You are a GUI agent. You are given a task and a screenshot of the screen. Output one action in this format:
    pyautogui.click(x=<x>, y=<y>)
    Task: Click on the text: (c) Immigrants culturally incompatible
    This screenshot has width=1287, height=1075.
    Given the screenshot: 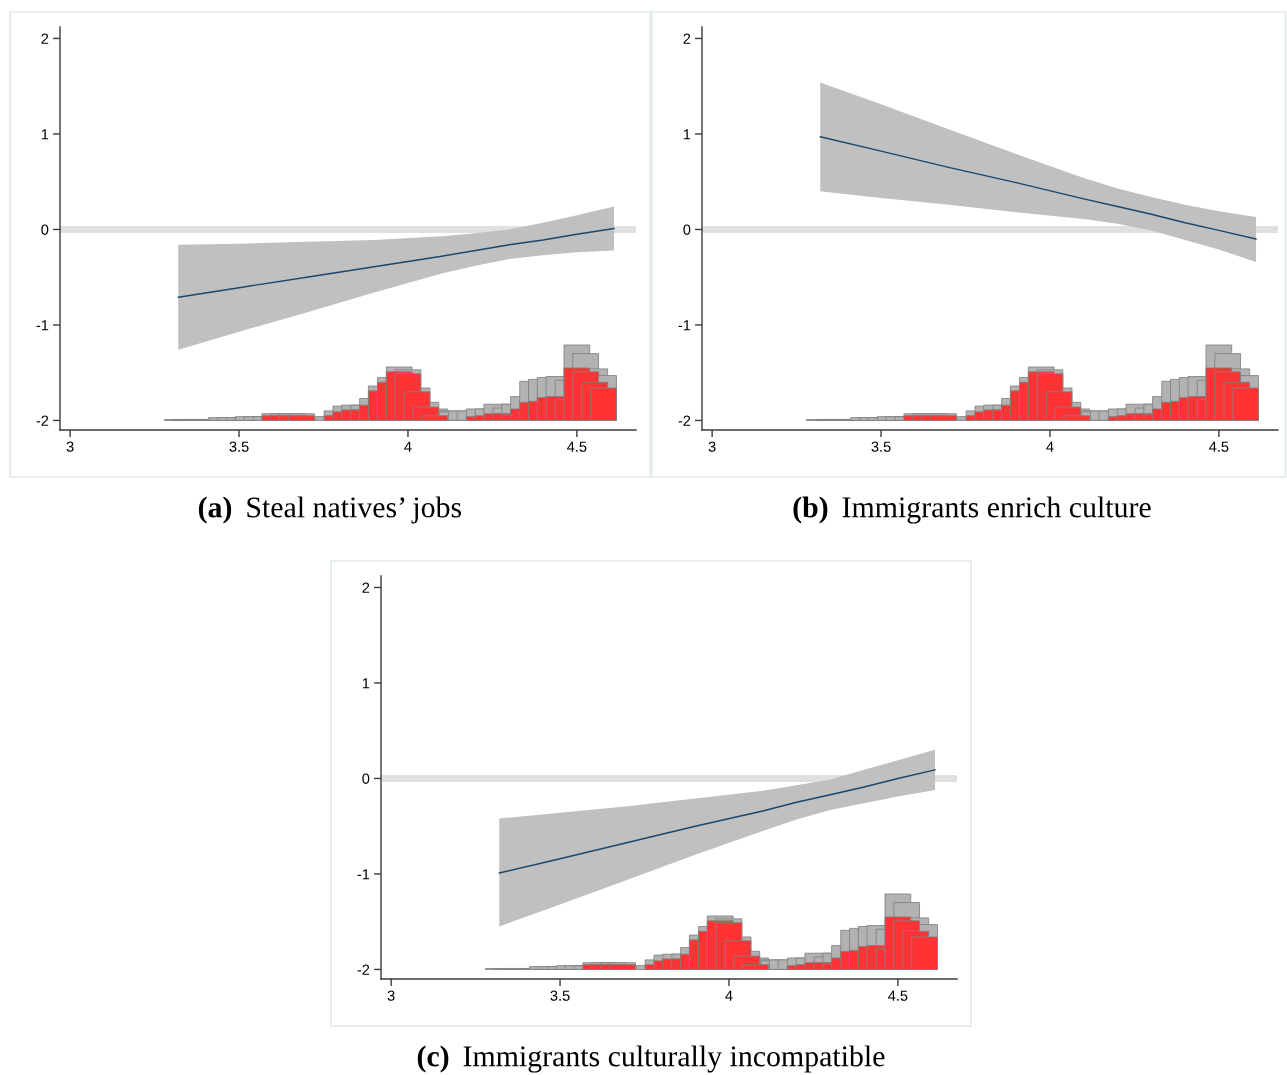 What is the action you would take?
    pyautogui.click(x=651, y=1059)
    